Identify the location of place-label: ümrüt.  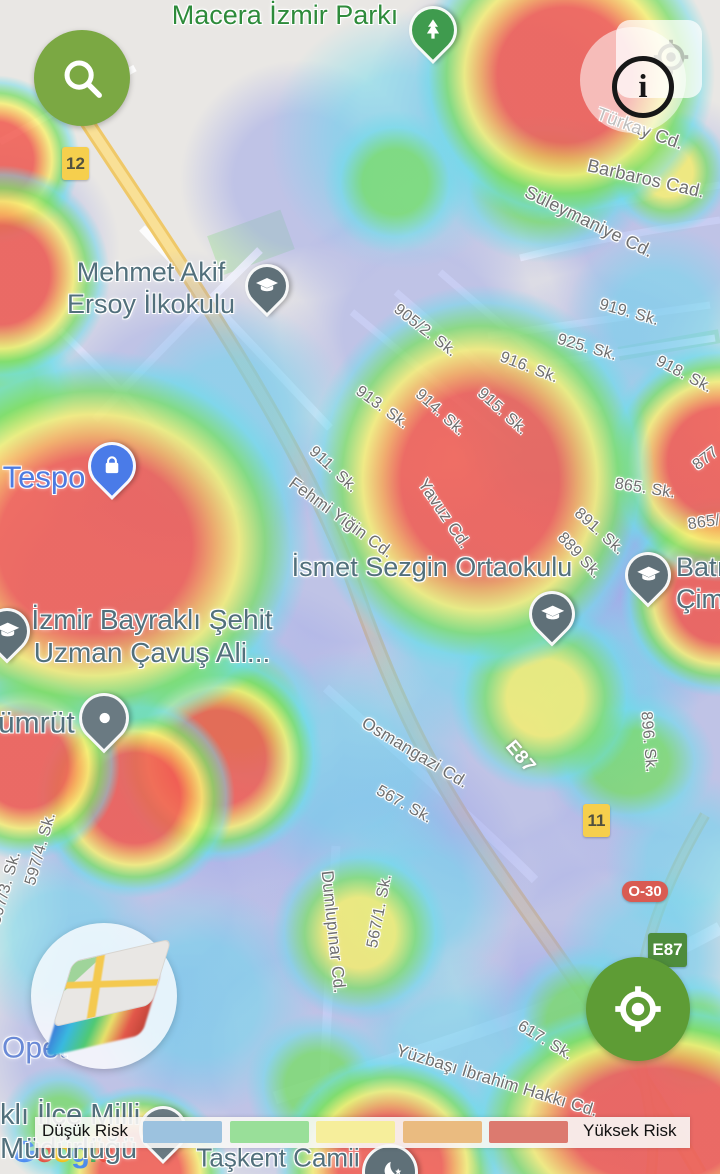
(37, 723).